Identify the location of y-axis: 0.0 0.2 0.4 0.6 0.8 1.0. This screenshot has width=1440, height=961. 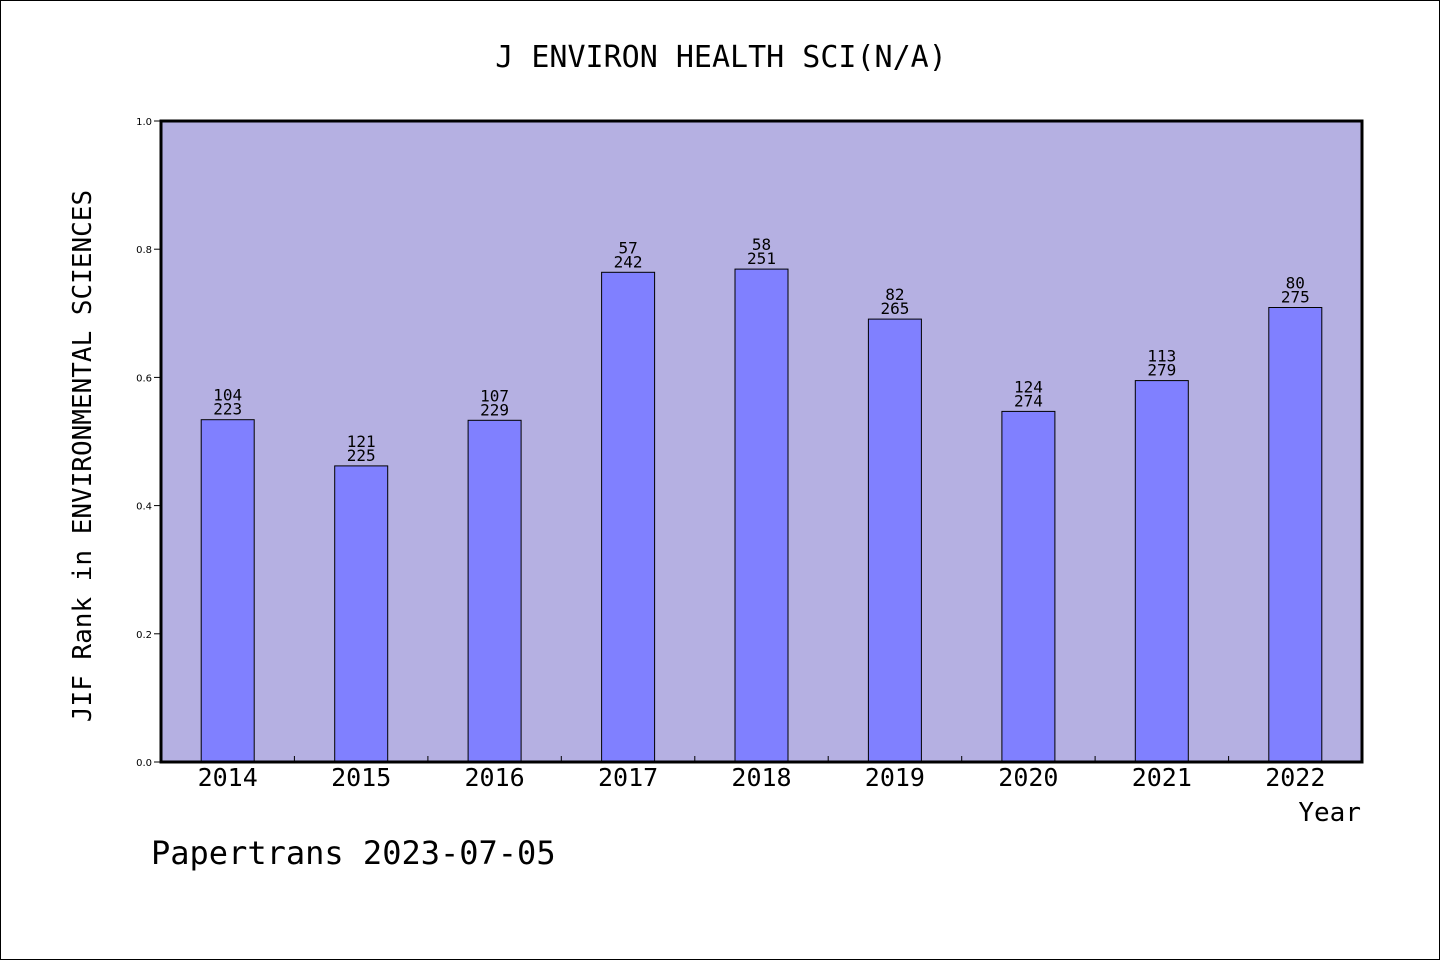
(148, 443).